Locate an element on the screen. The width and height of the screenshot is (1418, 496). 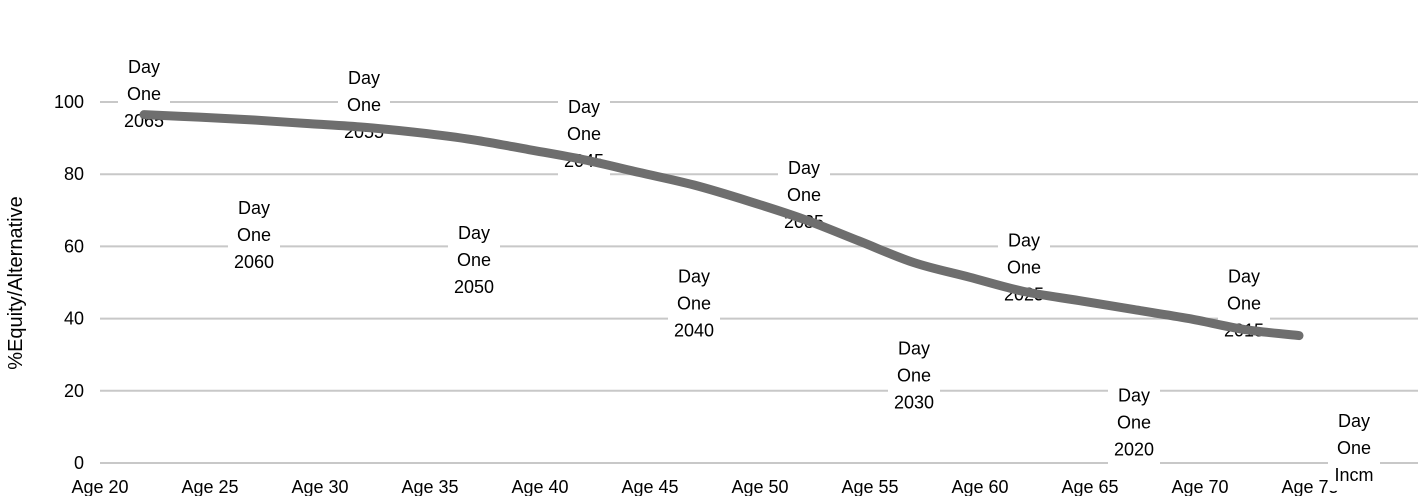
annotation-text: 2060 is located at coordinates (254, 262).